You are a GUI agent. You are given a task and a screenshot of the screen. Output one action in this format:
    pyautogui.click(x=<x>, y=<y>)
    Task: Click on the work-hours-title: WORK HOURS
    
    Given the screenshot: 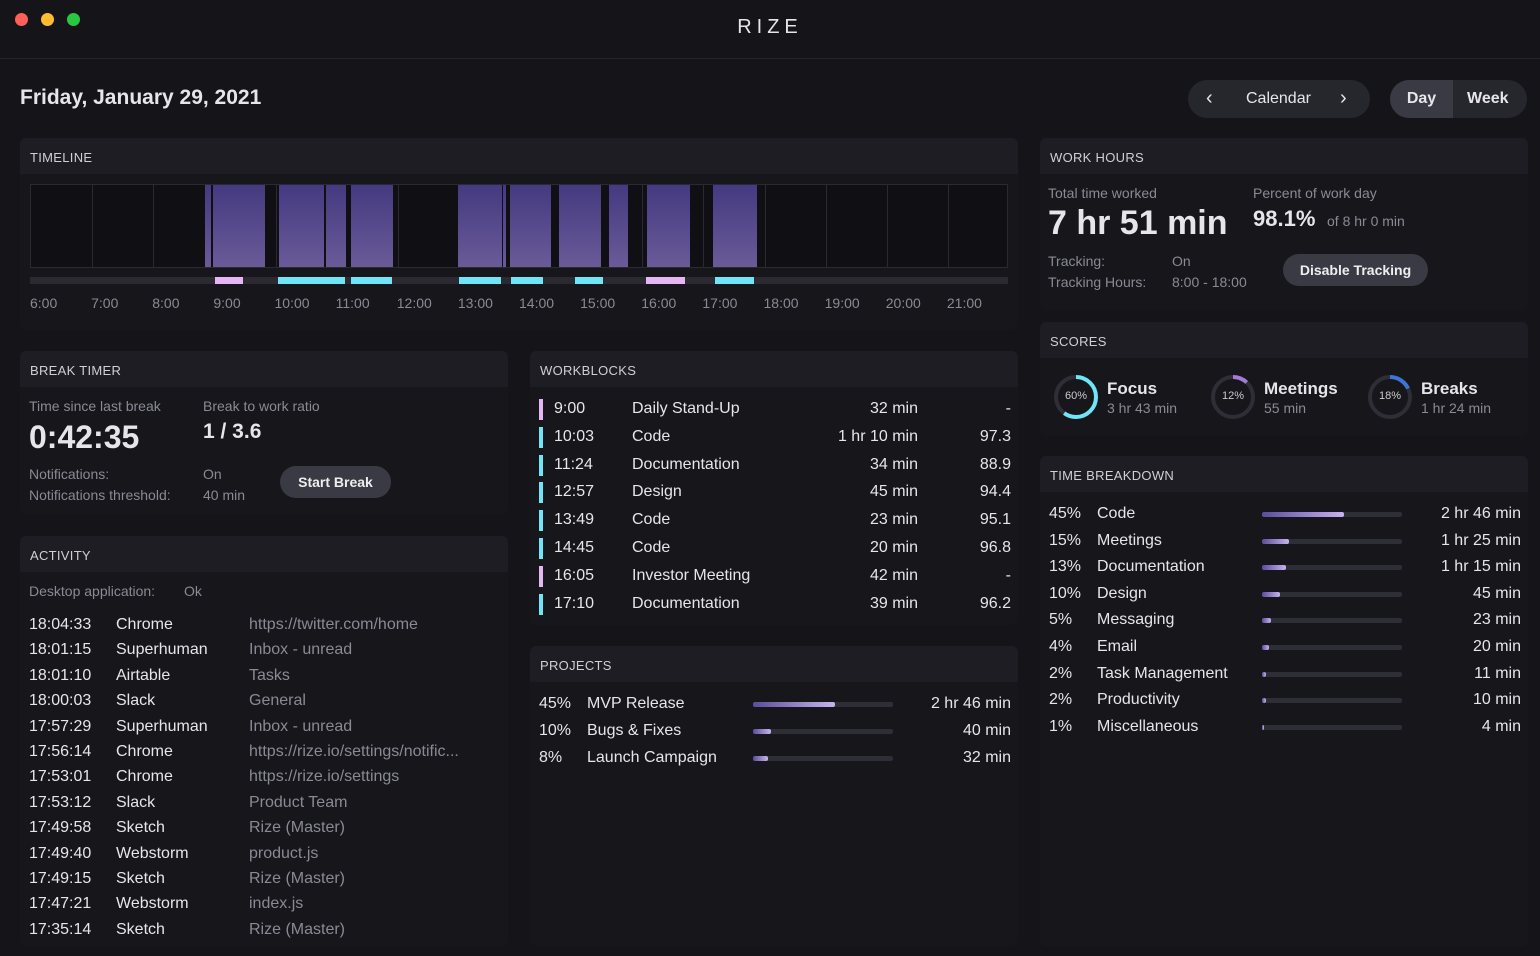 What is the action you would take?
    pyautogui.click(x=1284, y=156)
    